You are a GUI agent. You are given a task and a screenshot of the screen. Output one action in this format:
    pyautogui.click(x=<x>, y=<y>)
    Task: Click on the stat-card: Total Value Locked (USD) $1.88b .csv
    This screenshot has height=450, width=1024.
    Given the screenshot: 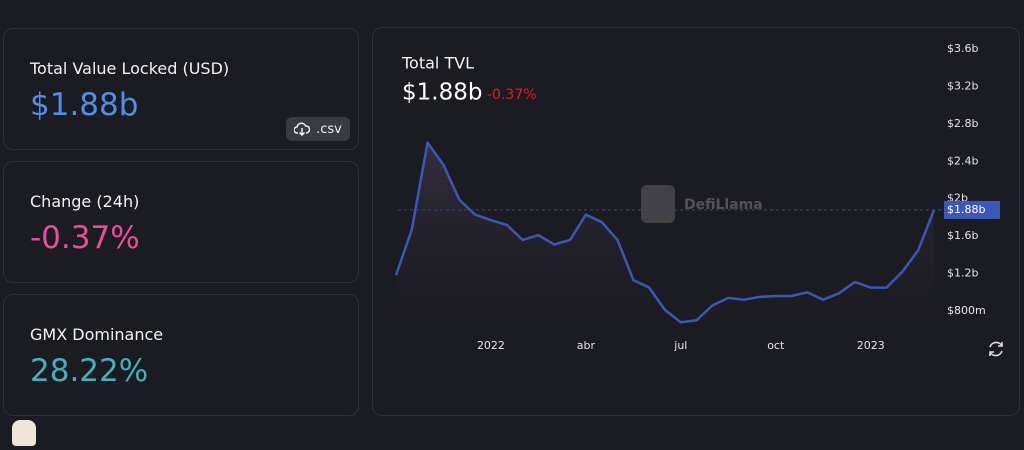 What is the action you would take?
    pyautogui.click(x=181, y=89)
    